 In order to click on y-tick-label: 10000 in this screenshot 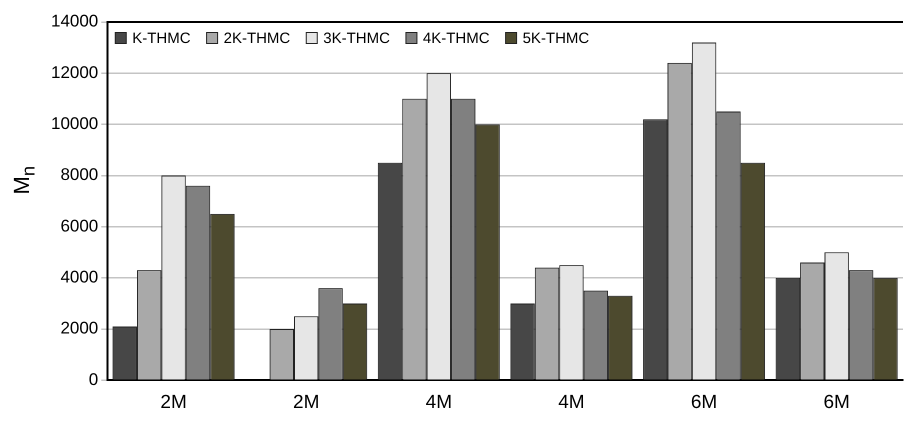, I will do `click(74, 124)`.